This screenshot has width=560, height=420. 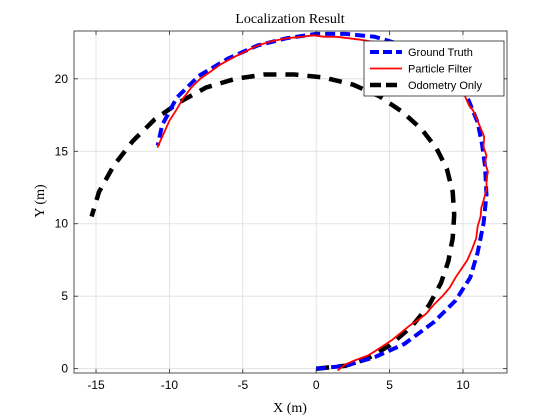 I want to click on y-tick-label: 15, so click(x=62, y=151).